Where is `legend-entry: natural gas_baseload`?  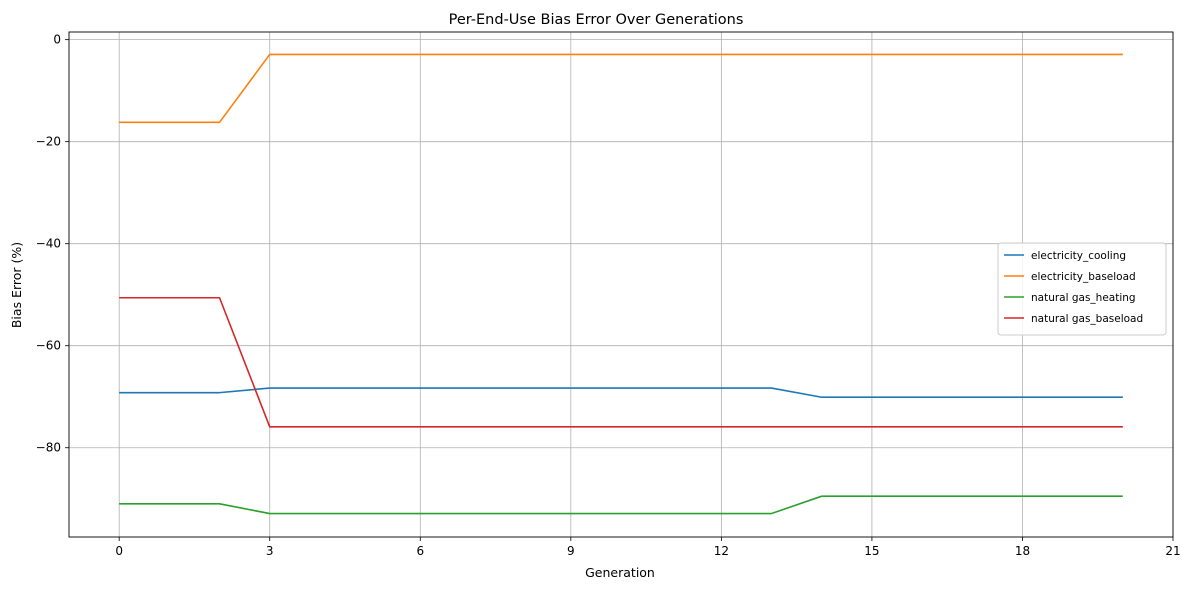 legend-entry: natural gas_baseload is located at coordinates (1087, 319).